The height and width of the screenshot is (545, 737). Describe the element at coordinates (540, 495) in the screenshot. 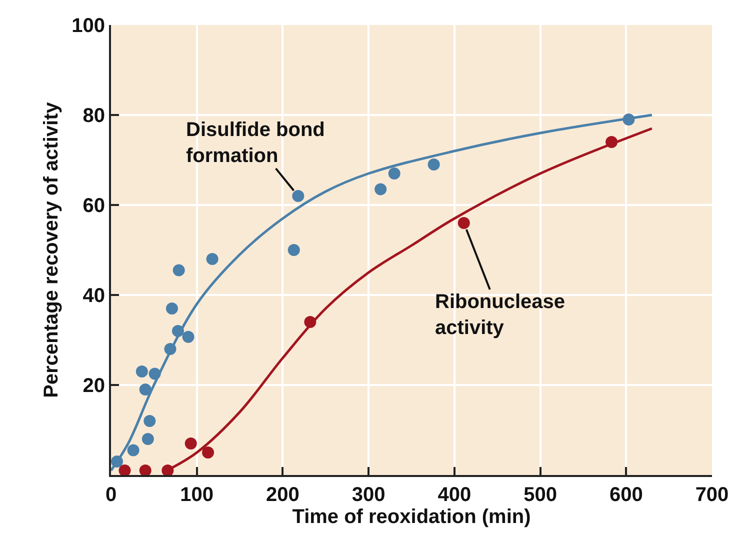

I see `x-tick-label: 500` at that location.